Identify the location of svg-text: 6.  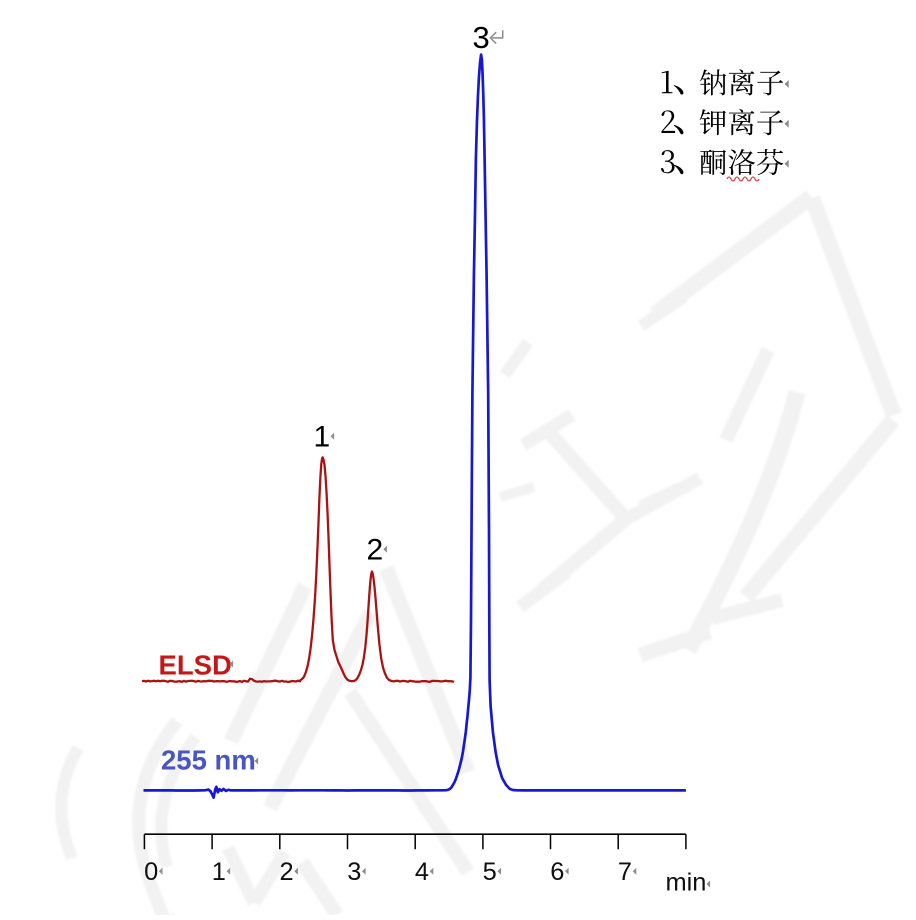
(557, 872).